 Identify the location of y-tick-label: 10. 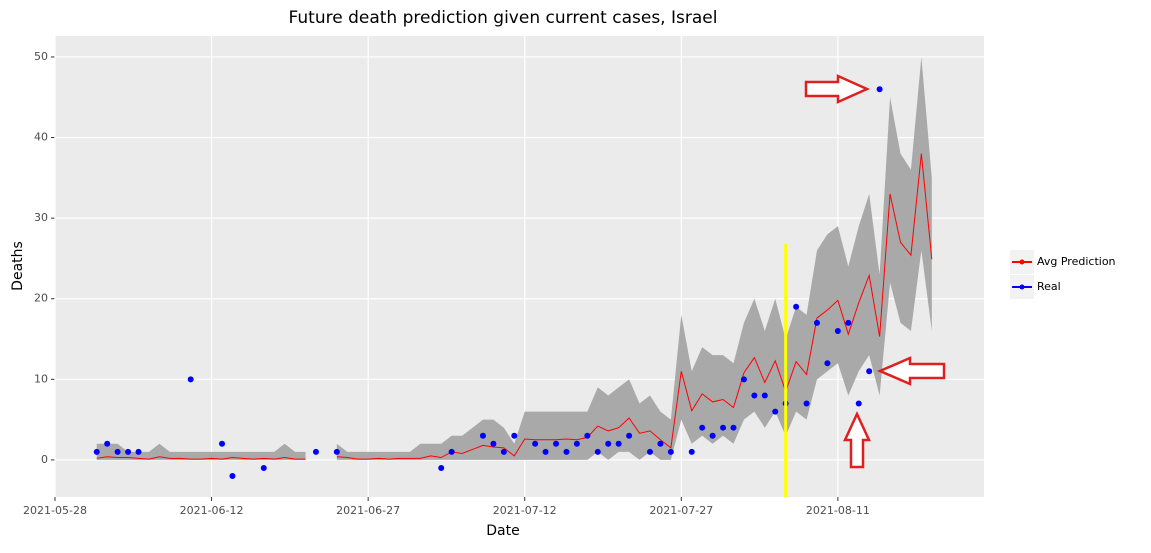
(41, 378).